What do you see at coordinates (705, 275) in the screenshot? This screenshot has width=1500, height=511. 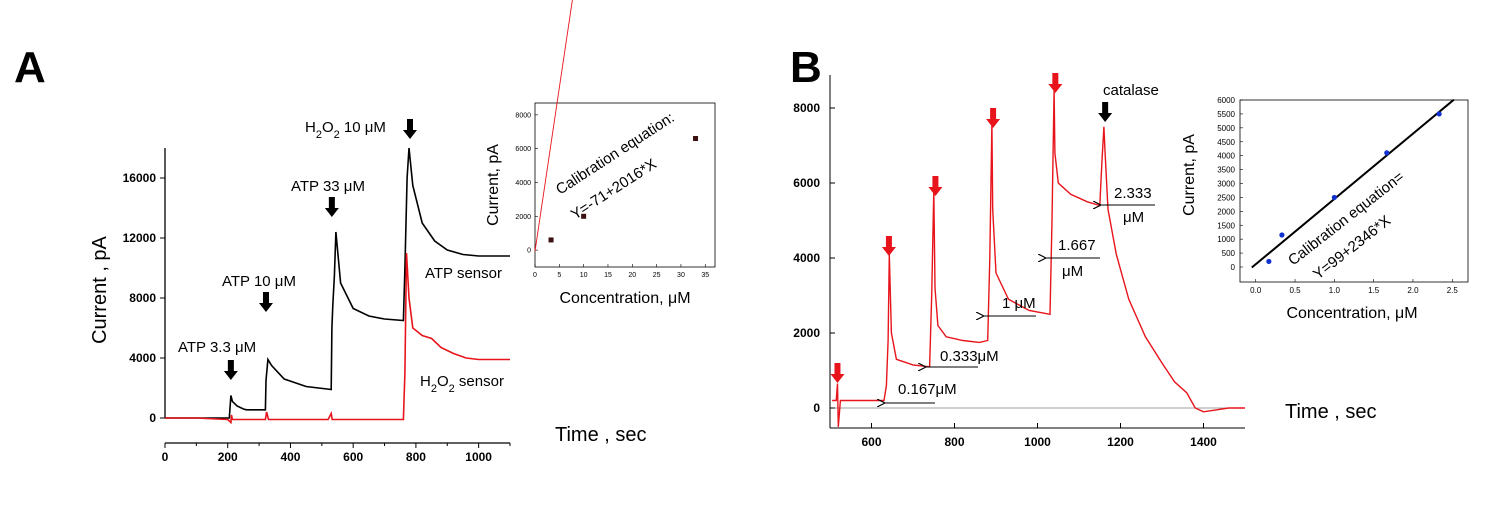 I see `a-inset-x-tick-label: 35` at bounding box center [705, 275].